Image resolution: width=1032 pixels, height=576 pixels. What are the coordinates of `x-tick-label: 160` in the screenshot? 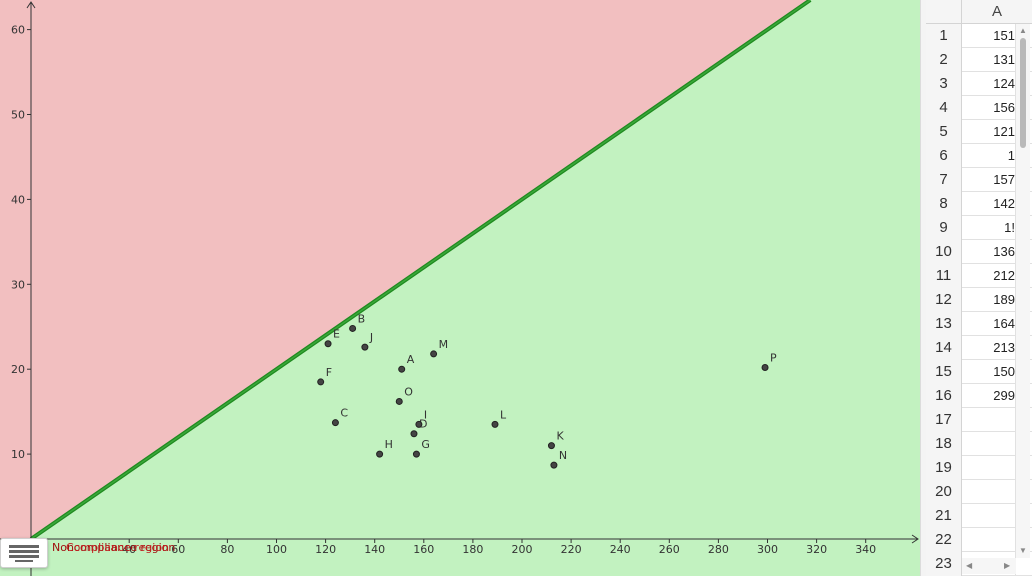 It's located at (423, 549).